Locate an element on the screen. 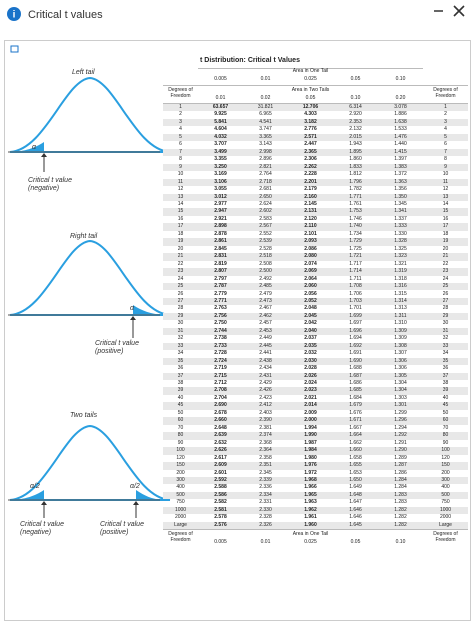 This screenshot has height=623, width=474. t-value: 1.711 is located at coordinates (355, 278).